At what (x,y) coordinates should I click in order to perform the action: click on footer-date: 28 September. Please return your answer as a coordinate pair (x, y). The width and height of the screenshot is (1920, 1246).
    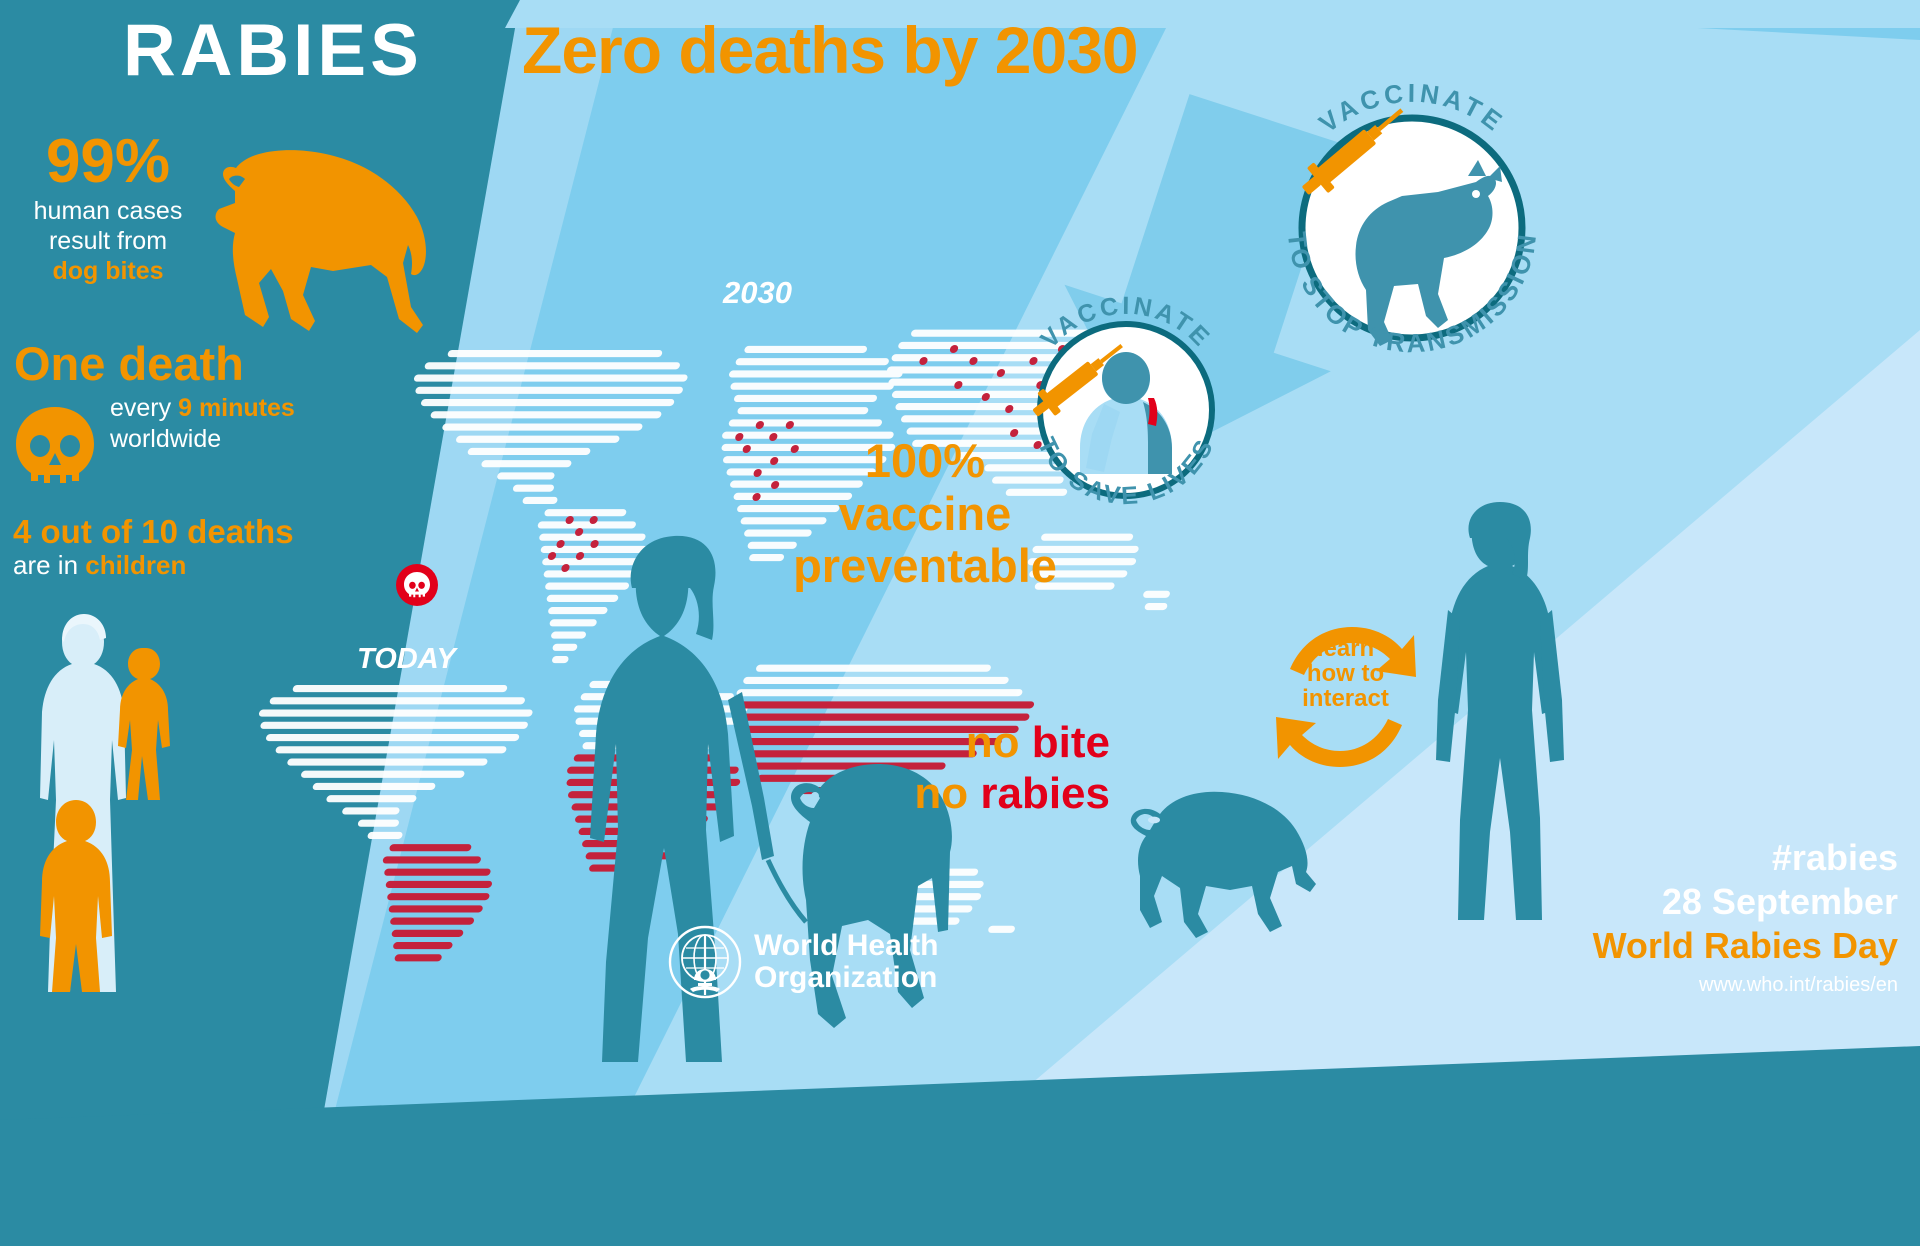
    Looking at the image, I should click on (1779, 901).